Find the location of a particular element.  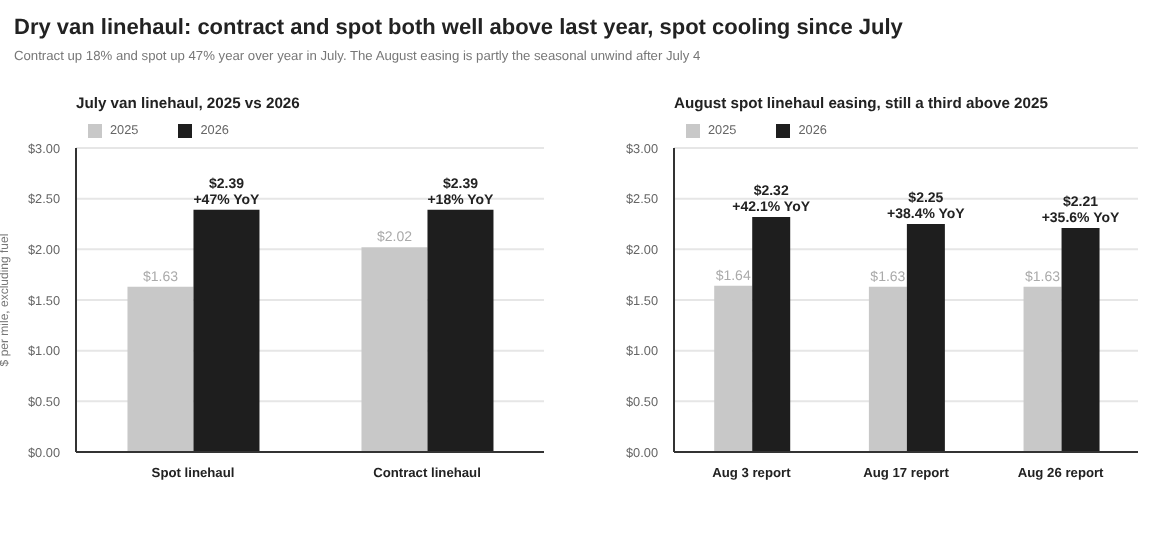

text: Dry van linehaul: contract and spot both well above last year, spot cooling since July is located at coordinates (459, 28).